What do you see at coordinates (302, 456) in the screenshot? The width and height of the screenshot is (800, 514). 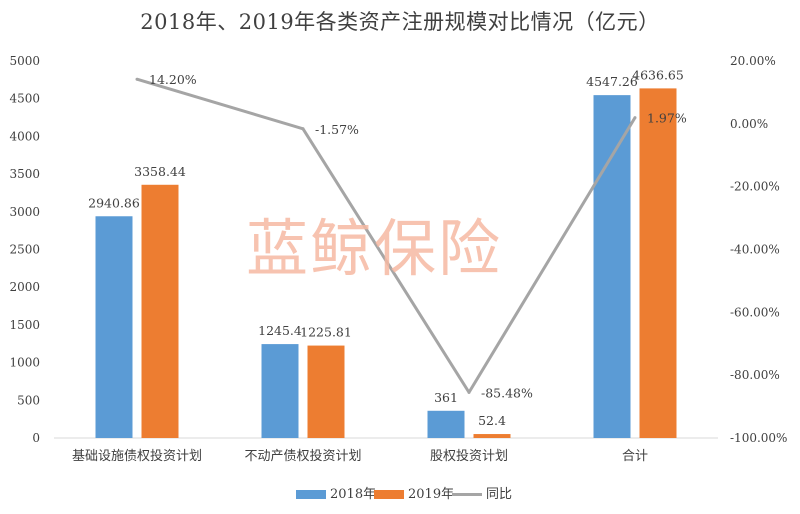 I see `x-tick-label: 不动产债权投资计划` at bounding box center [302, 456].